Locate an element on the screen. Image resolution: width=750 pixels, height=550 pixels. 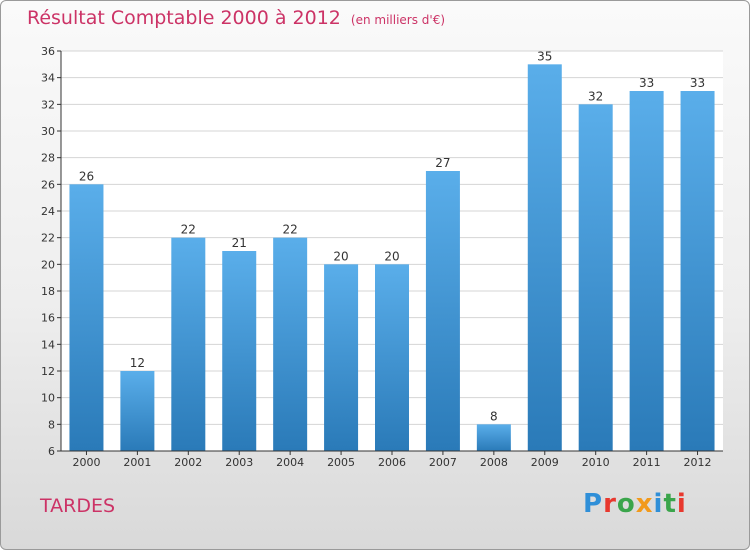
logo-letter: r is located at coordinates (610, 504).